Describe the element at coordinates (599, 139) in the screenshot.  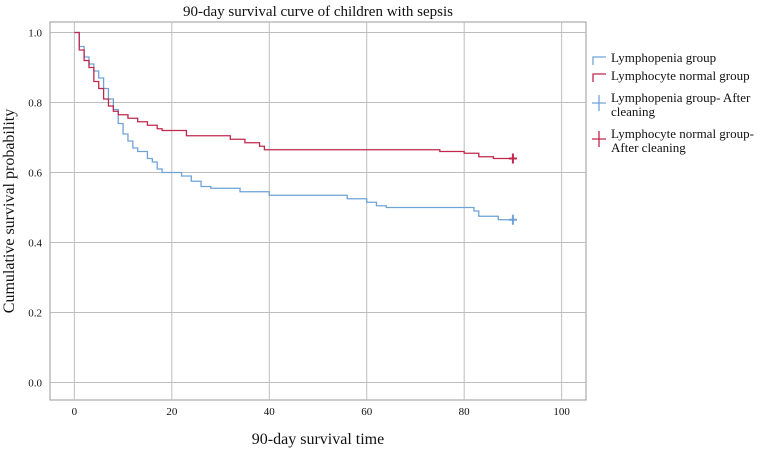
I see `legend-censor-lymphocyte-normal` at that location.